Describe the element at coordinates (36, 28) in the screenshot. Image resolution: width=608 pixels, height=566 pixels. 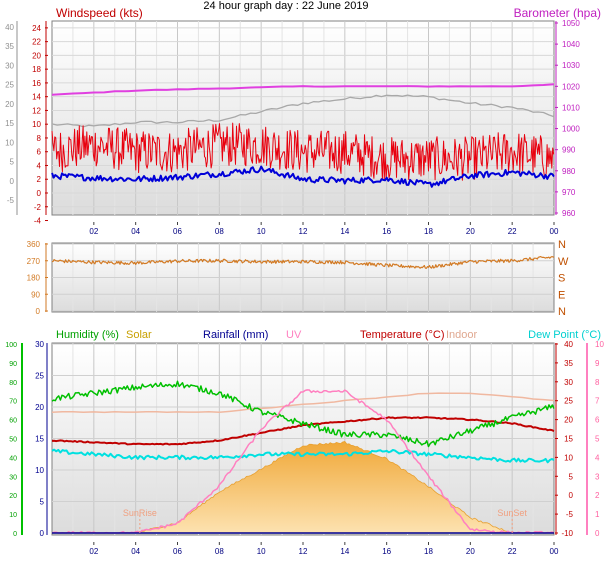
I see `wind-tick-label: 24` at that location.